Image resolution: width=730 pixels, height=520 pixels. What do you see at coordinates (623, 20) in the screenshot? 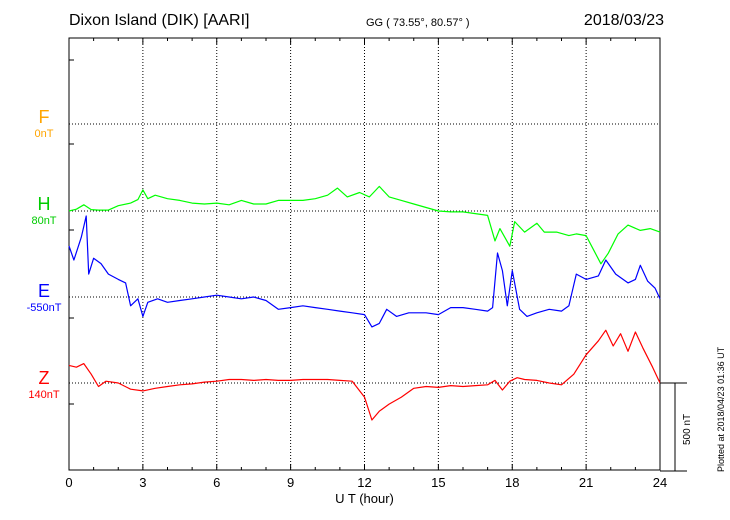
I see `observation-date: 2018/03/23` at bounding box center [623, 20].